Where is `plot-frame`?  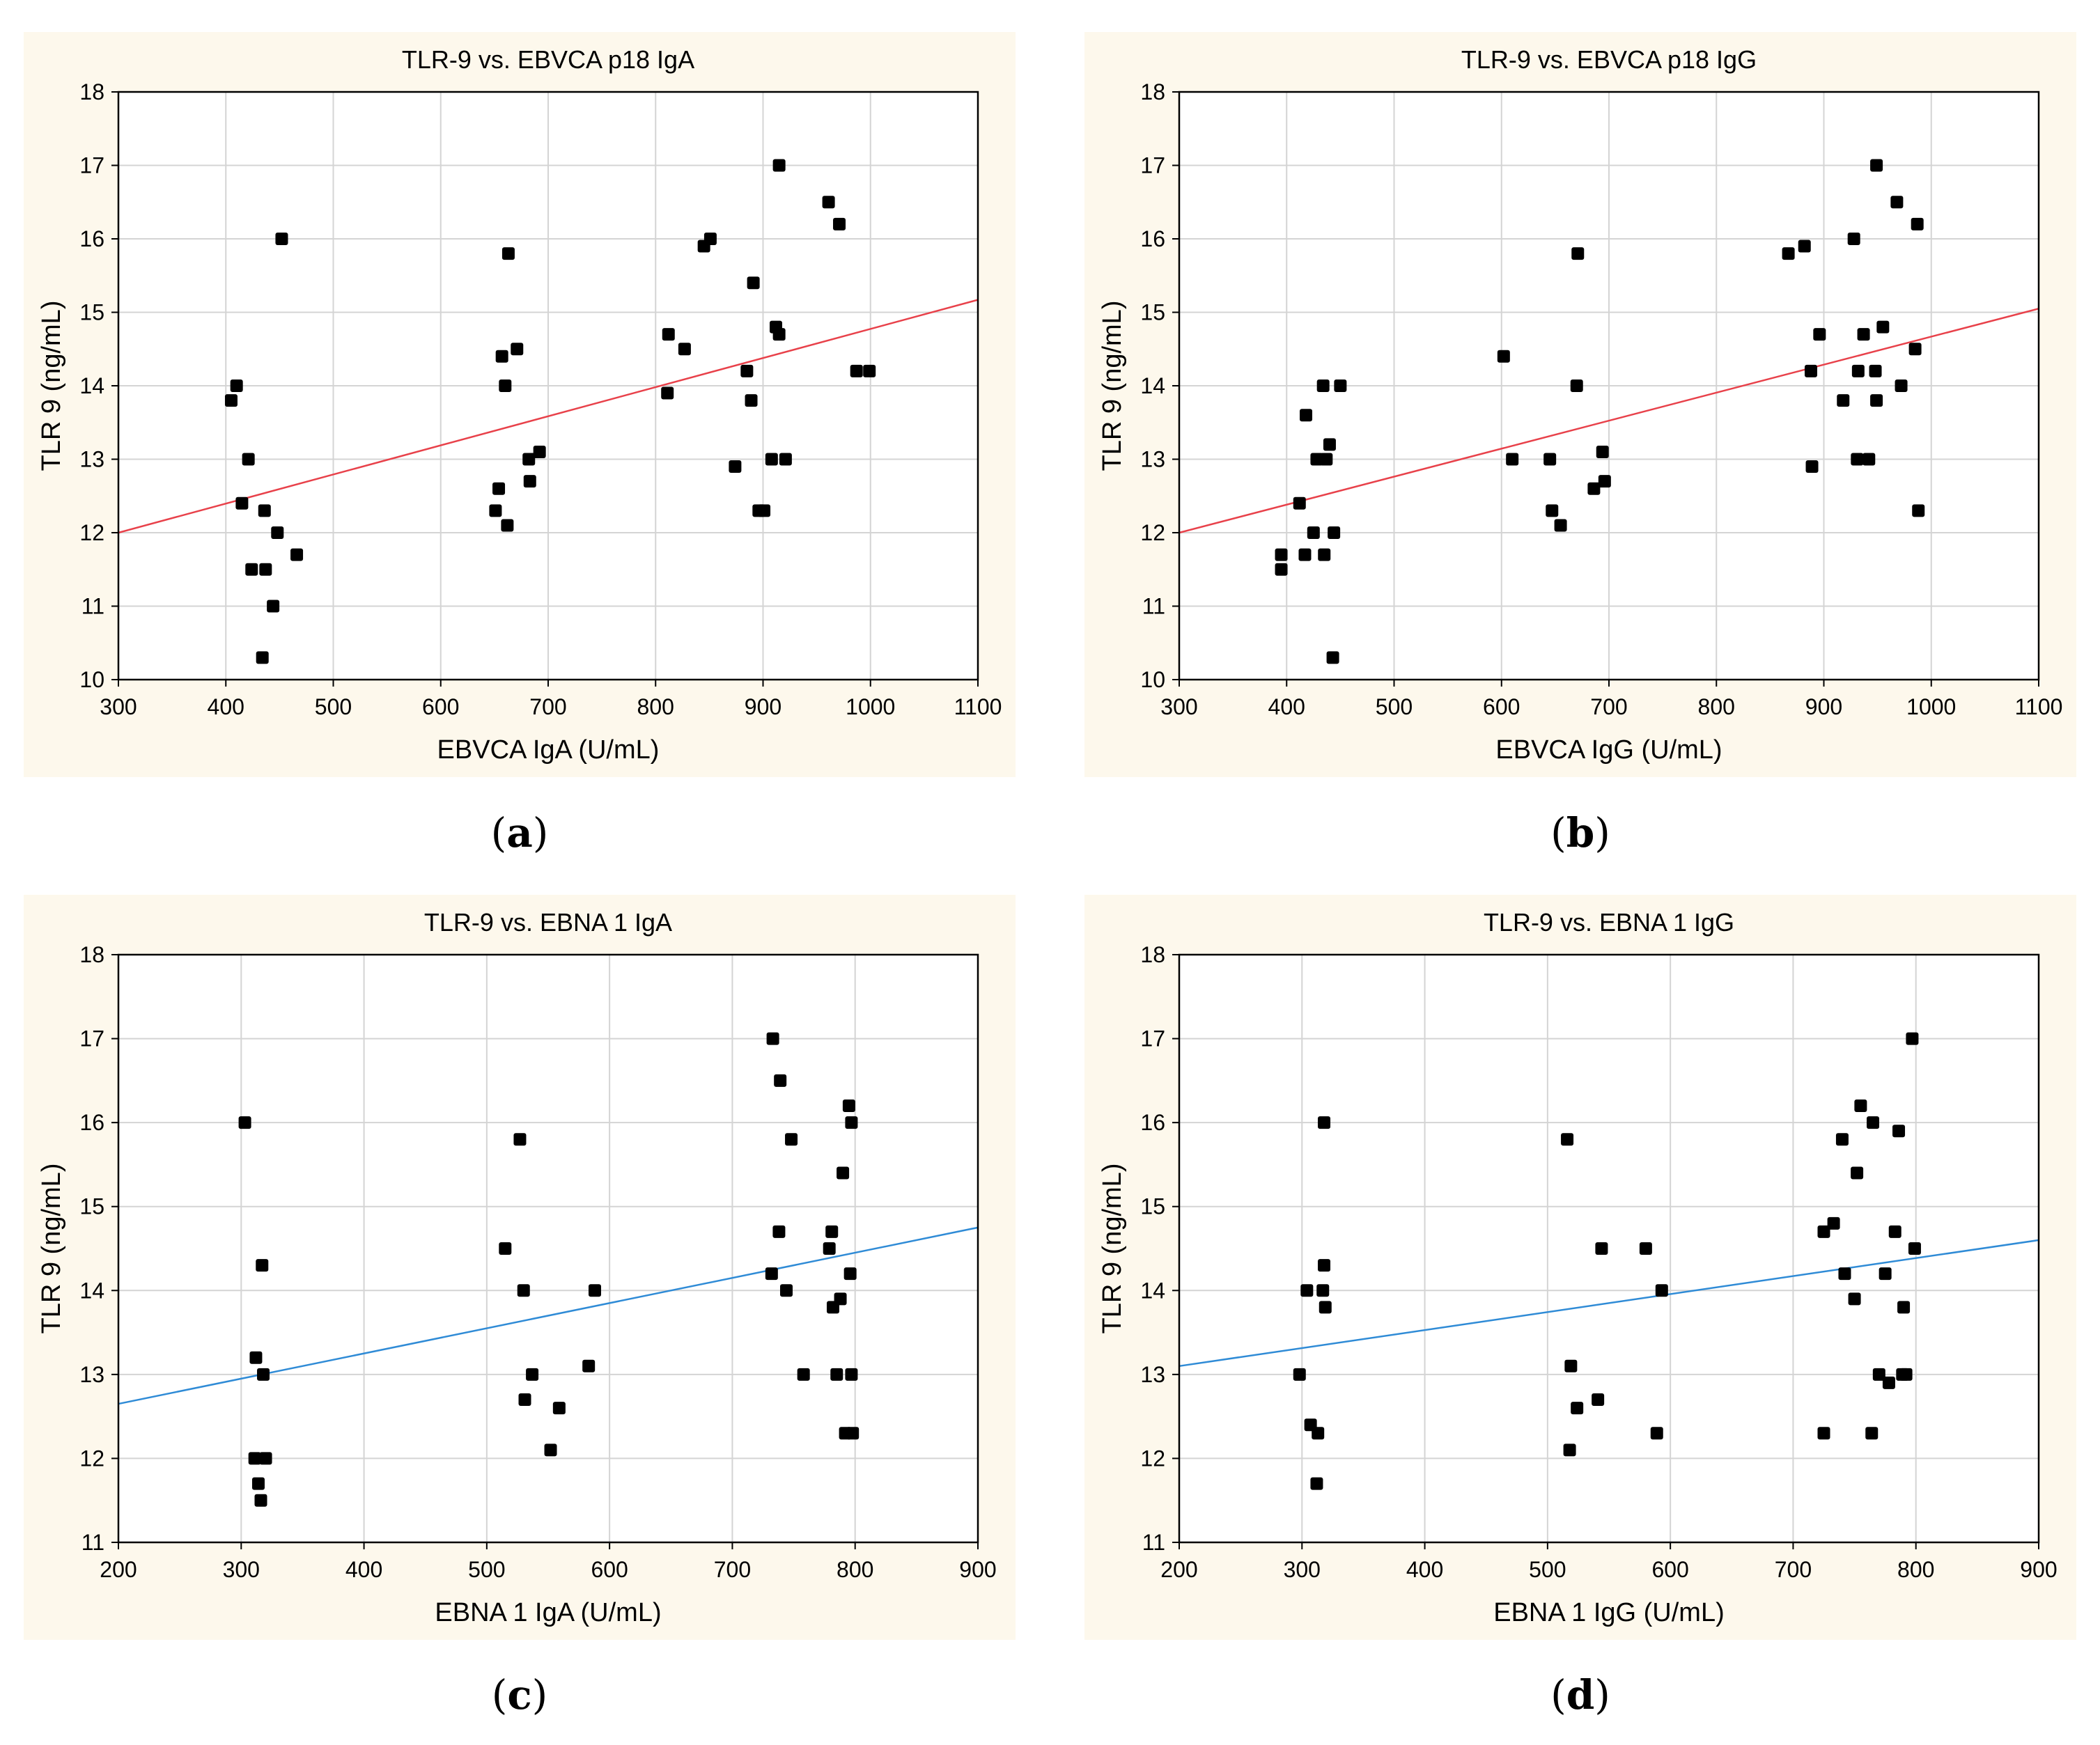
plot-frame is located at coordinates (548, 386).